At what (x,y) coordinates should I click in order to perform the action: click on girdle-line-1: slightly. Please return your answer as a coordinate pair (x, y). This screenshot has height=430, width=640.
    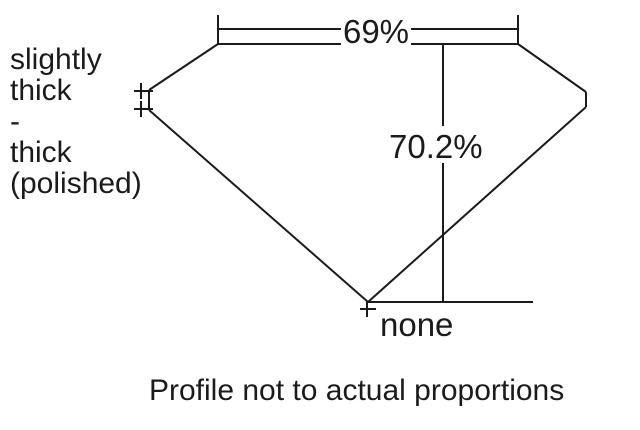
    Looking at the image, I should click on (56, 59).